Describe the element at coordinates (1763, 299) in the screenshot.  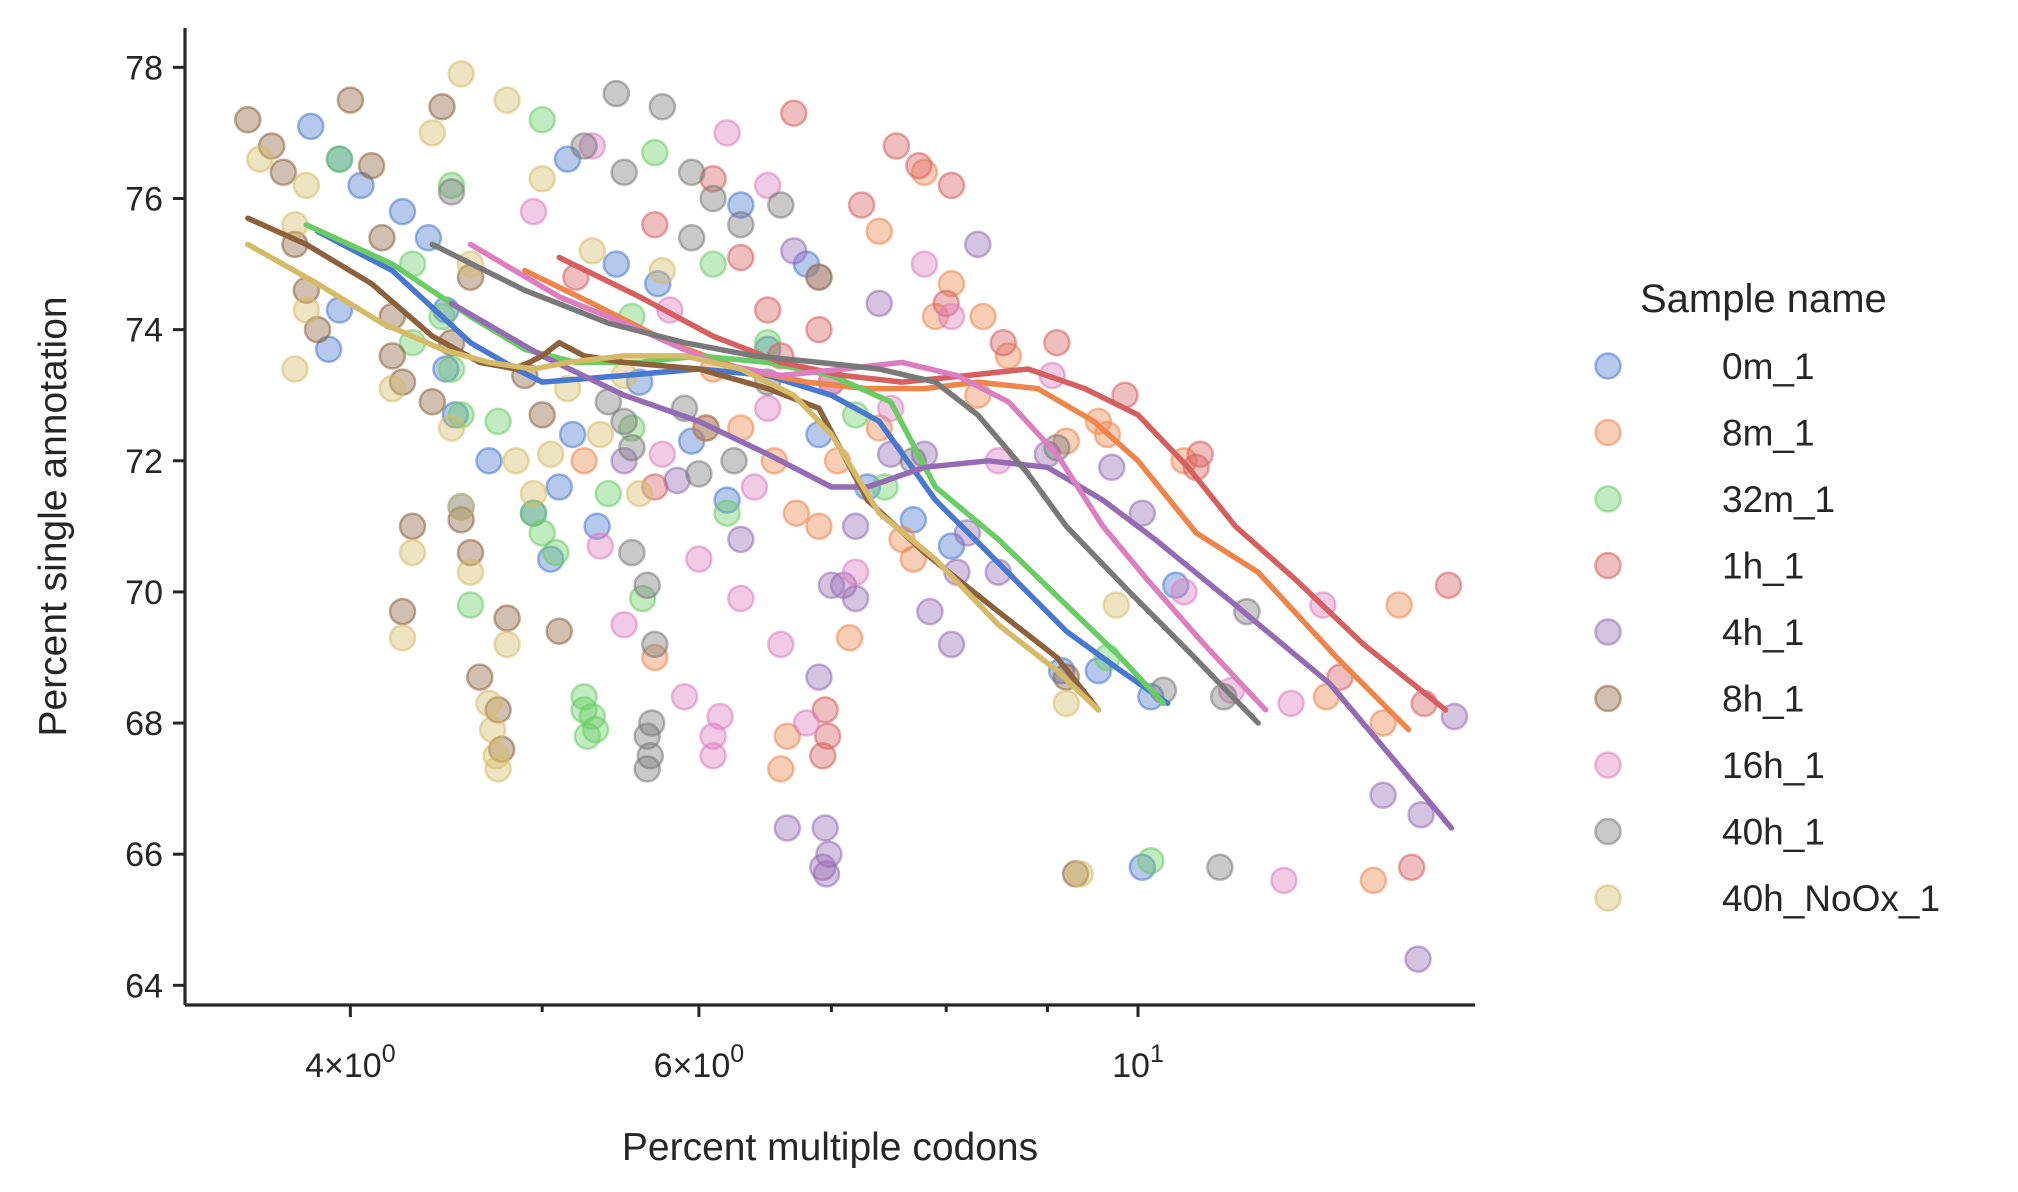
I see `legend-title: Sample name` at that location.